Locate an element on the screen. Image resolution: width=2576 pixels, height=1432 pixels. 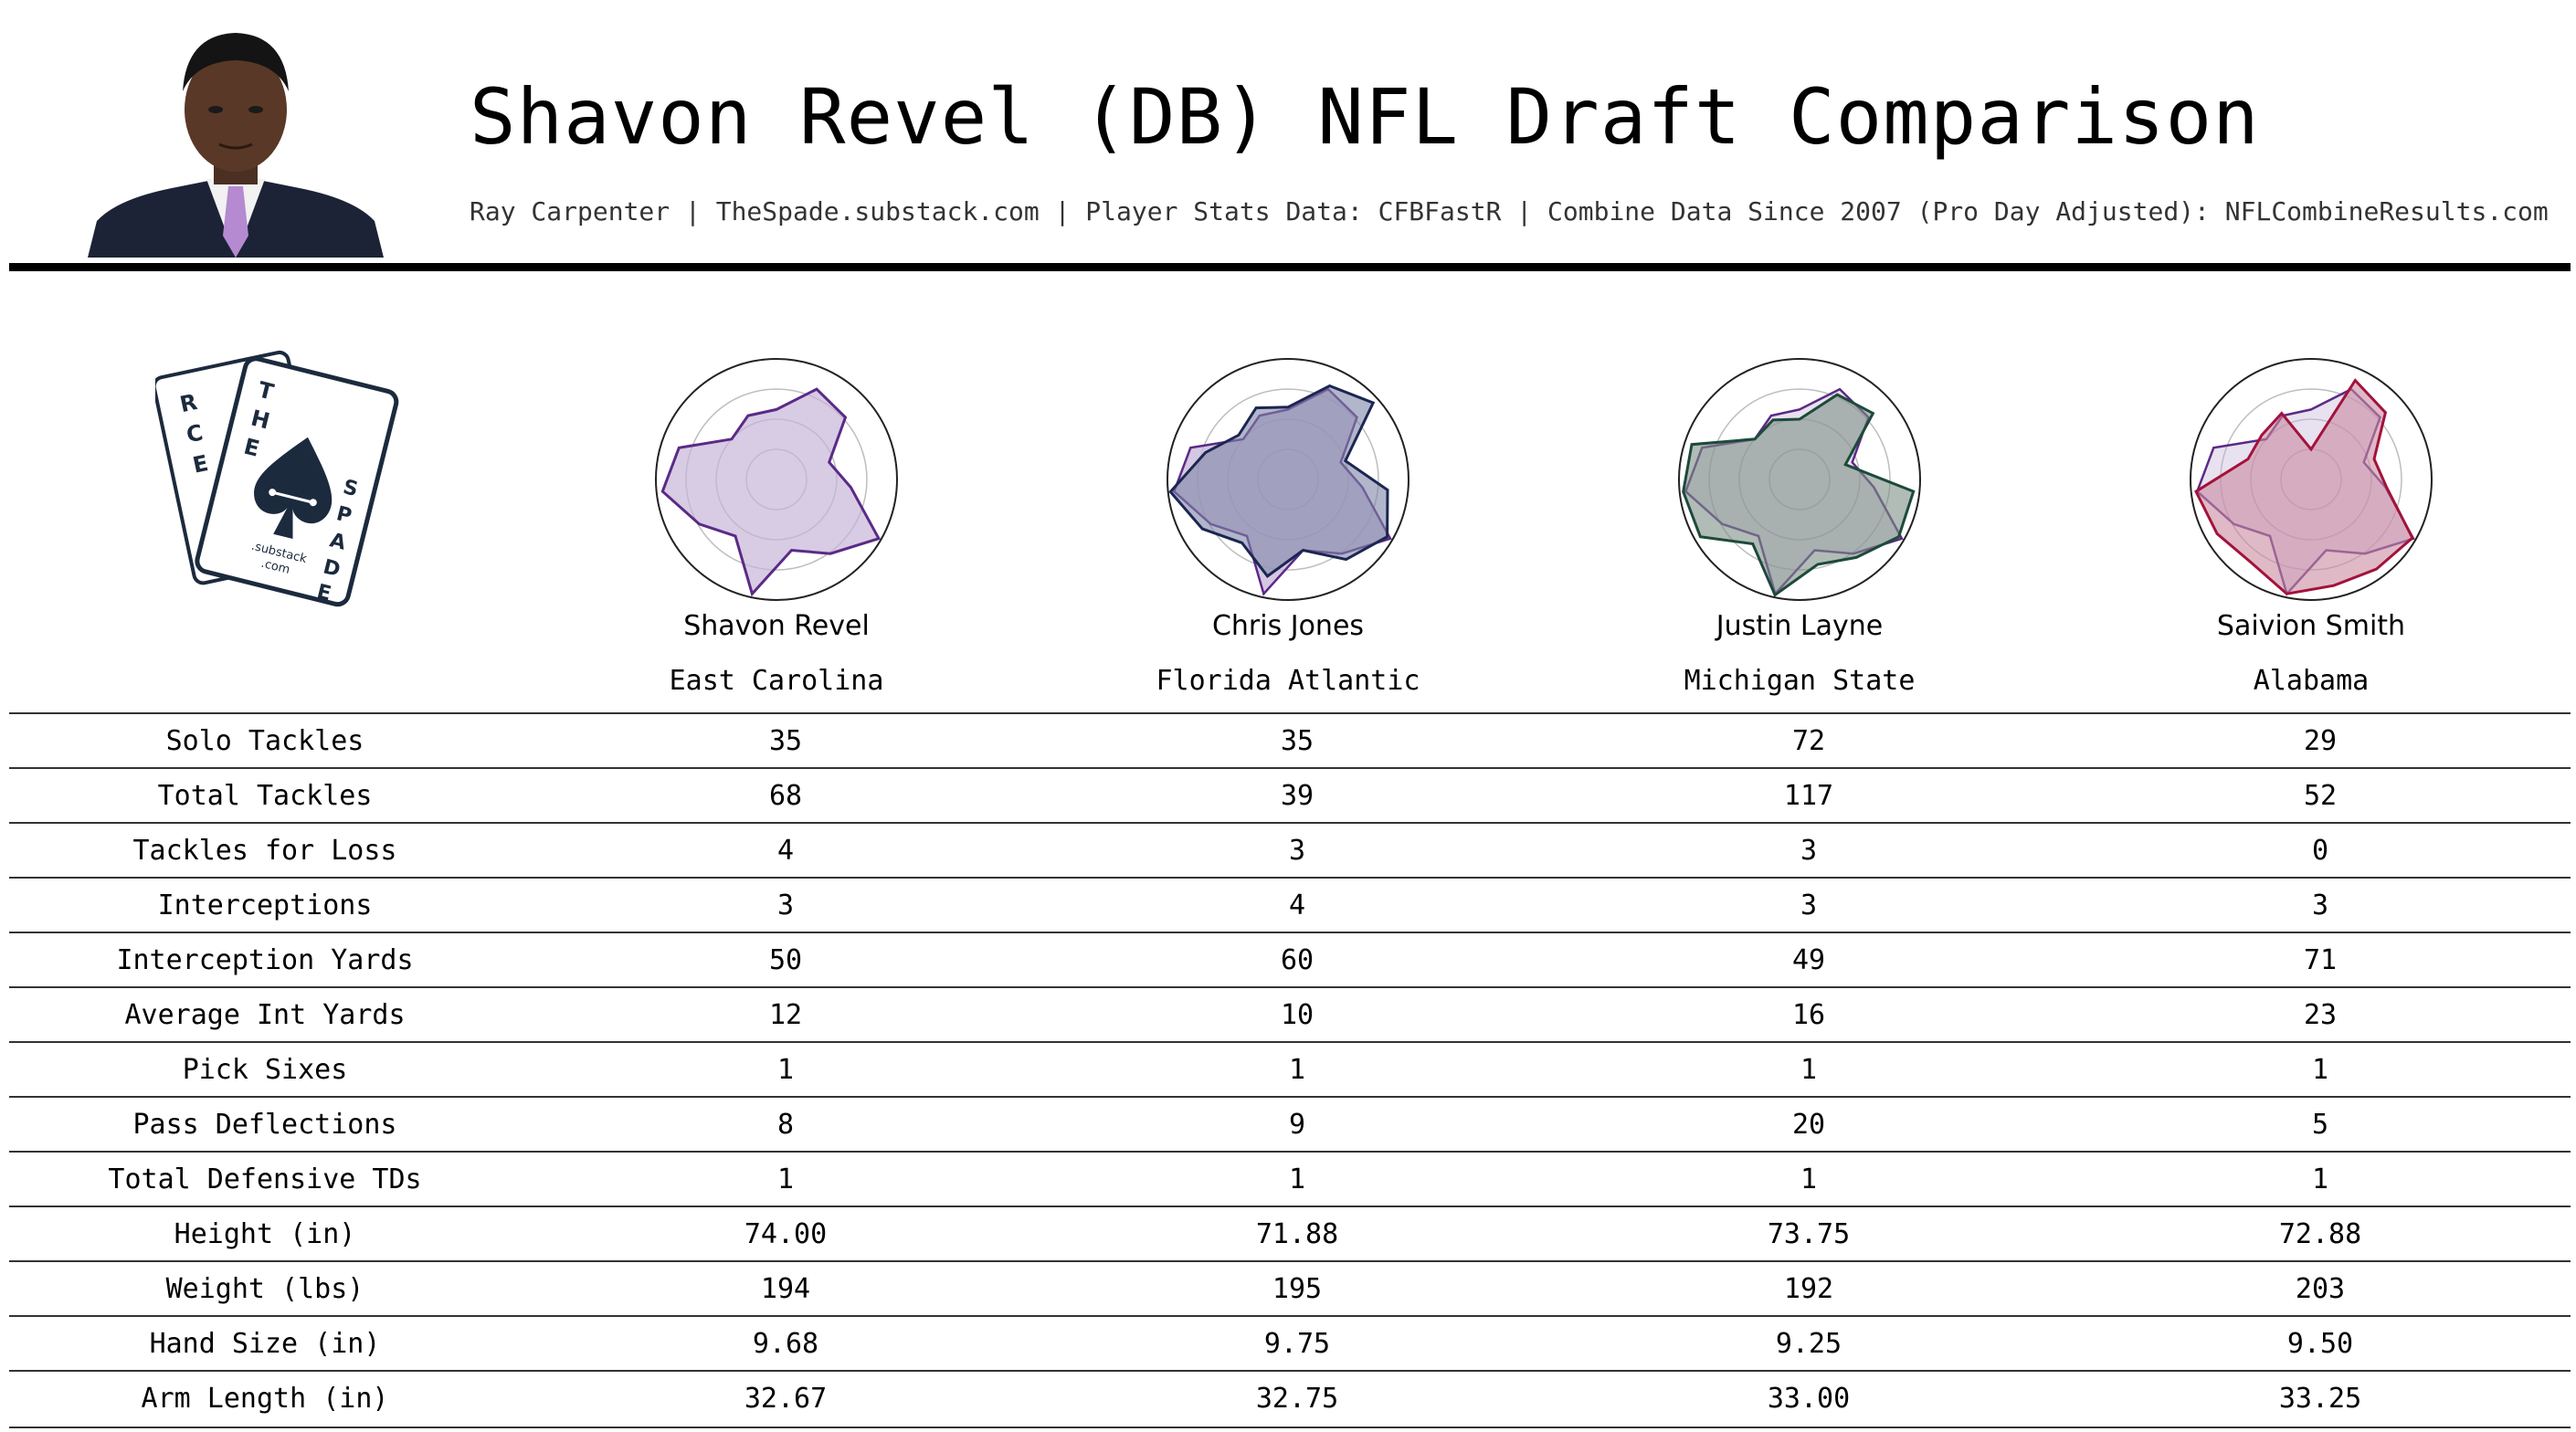
table-row: Arm Length (in) 32.67 32.75 33.00 33.25 is located at coordinates (1290, 1399).